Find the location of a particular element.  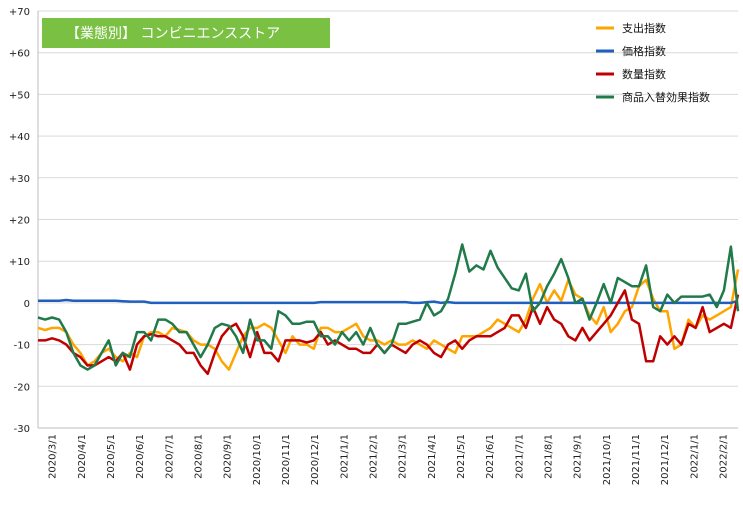

chart-title: 【業態別】 コンビニエンスストア is located at coordinates (173, 34).